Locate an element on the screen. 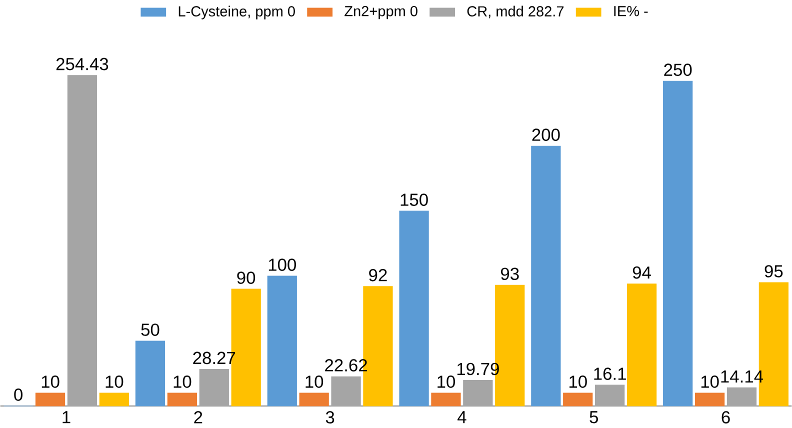  data-label: 95 is located at coordinates (773, 271).